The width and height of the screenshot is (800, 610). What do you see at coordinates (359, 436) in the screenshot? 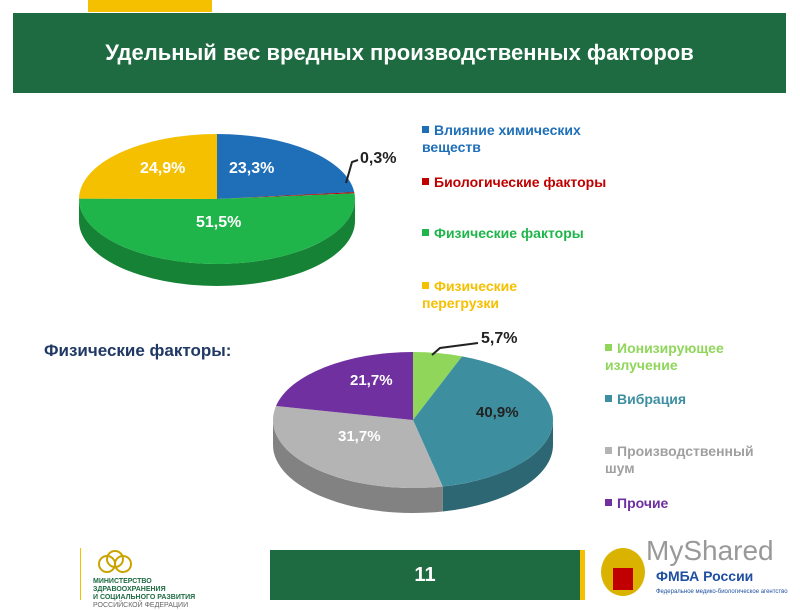
I see `data-label: 31,7%` at bounding box center [359, 436].